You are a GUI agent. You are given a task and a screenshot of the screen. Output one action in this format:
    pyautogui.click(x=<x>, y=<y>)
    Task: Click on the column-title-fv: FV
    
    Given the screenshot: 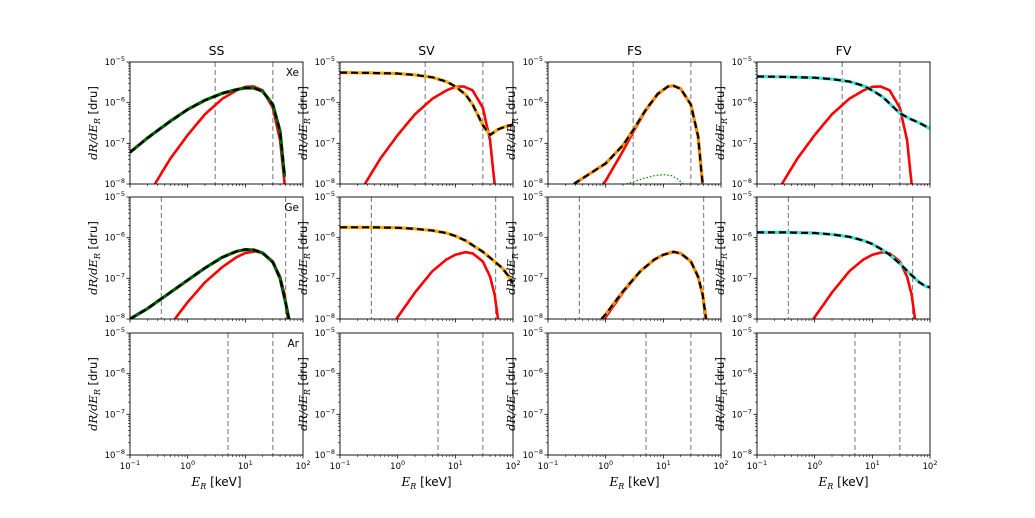 What is the action you would take?
    pyautogui.click(x=844, y=50)
    